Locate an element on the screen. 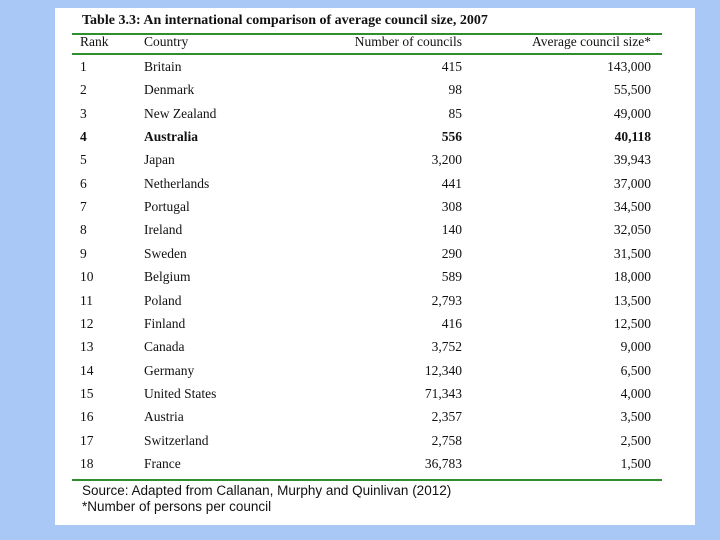  cell: Austria is located at coordinates (164, 417).